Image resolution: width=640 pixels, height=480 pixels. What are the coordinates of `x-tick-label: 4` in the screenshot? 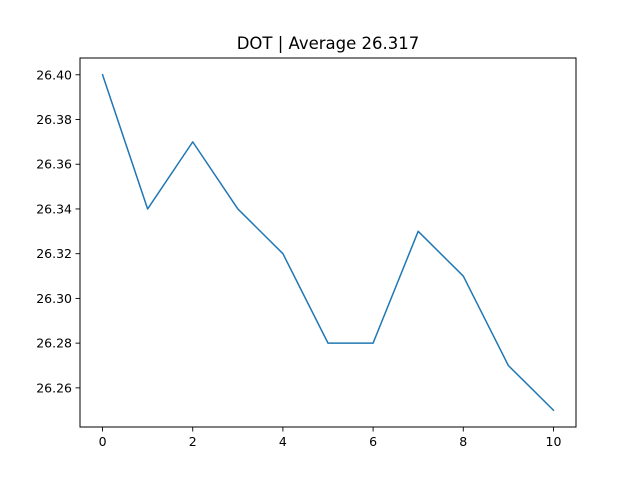 It's located at (283, 441).